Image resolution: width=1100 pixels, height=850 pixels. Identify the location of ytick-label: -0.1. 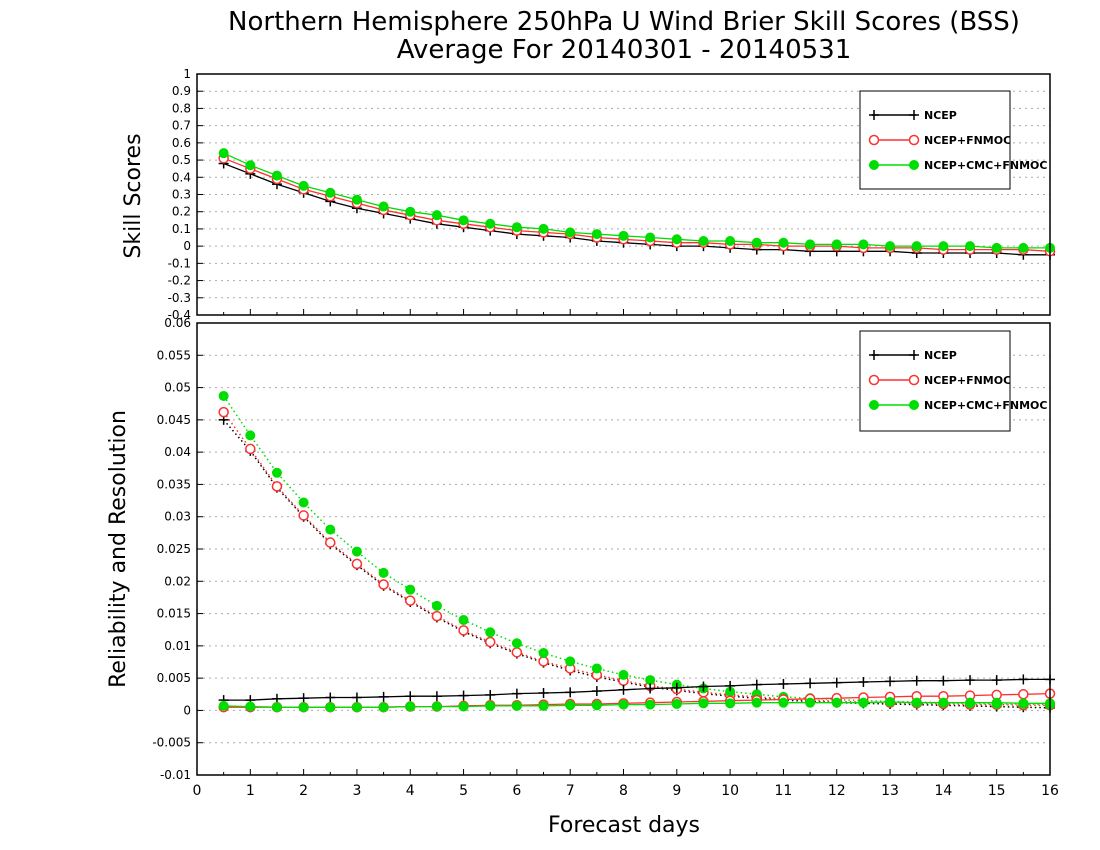
(179, 263).